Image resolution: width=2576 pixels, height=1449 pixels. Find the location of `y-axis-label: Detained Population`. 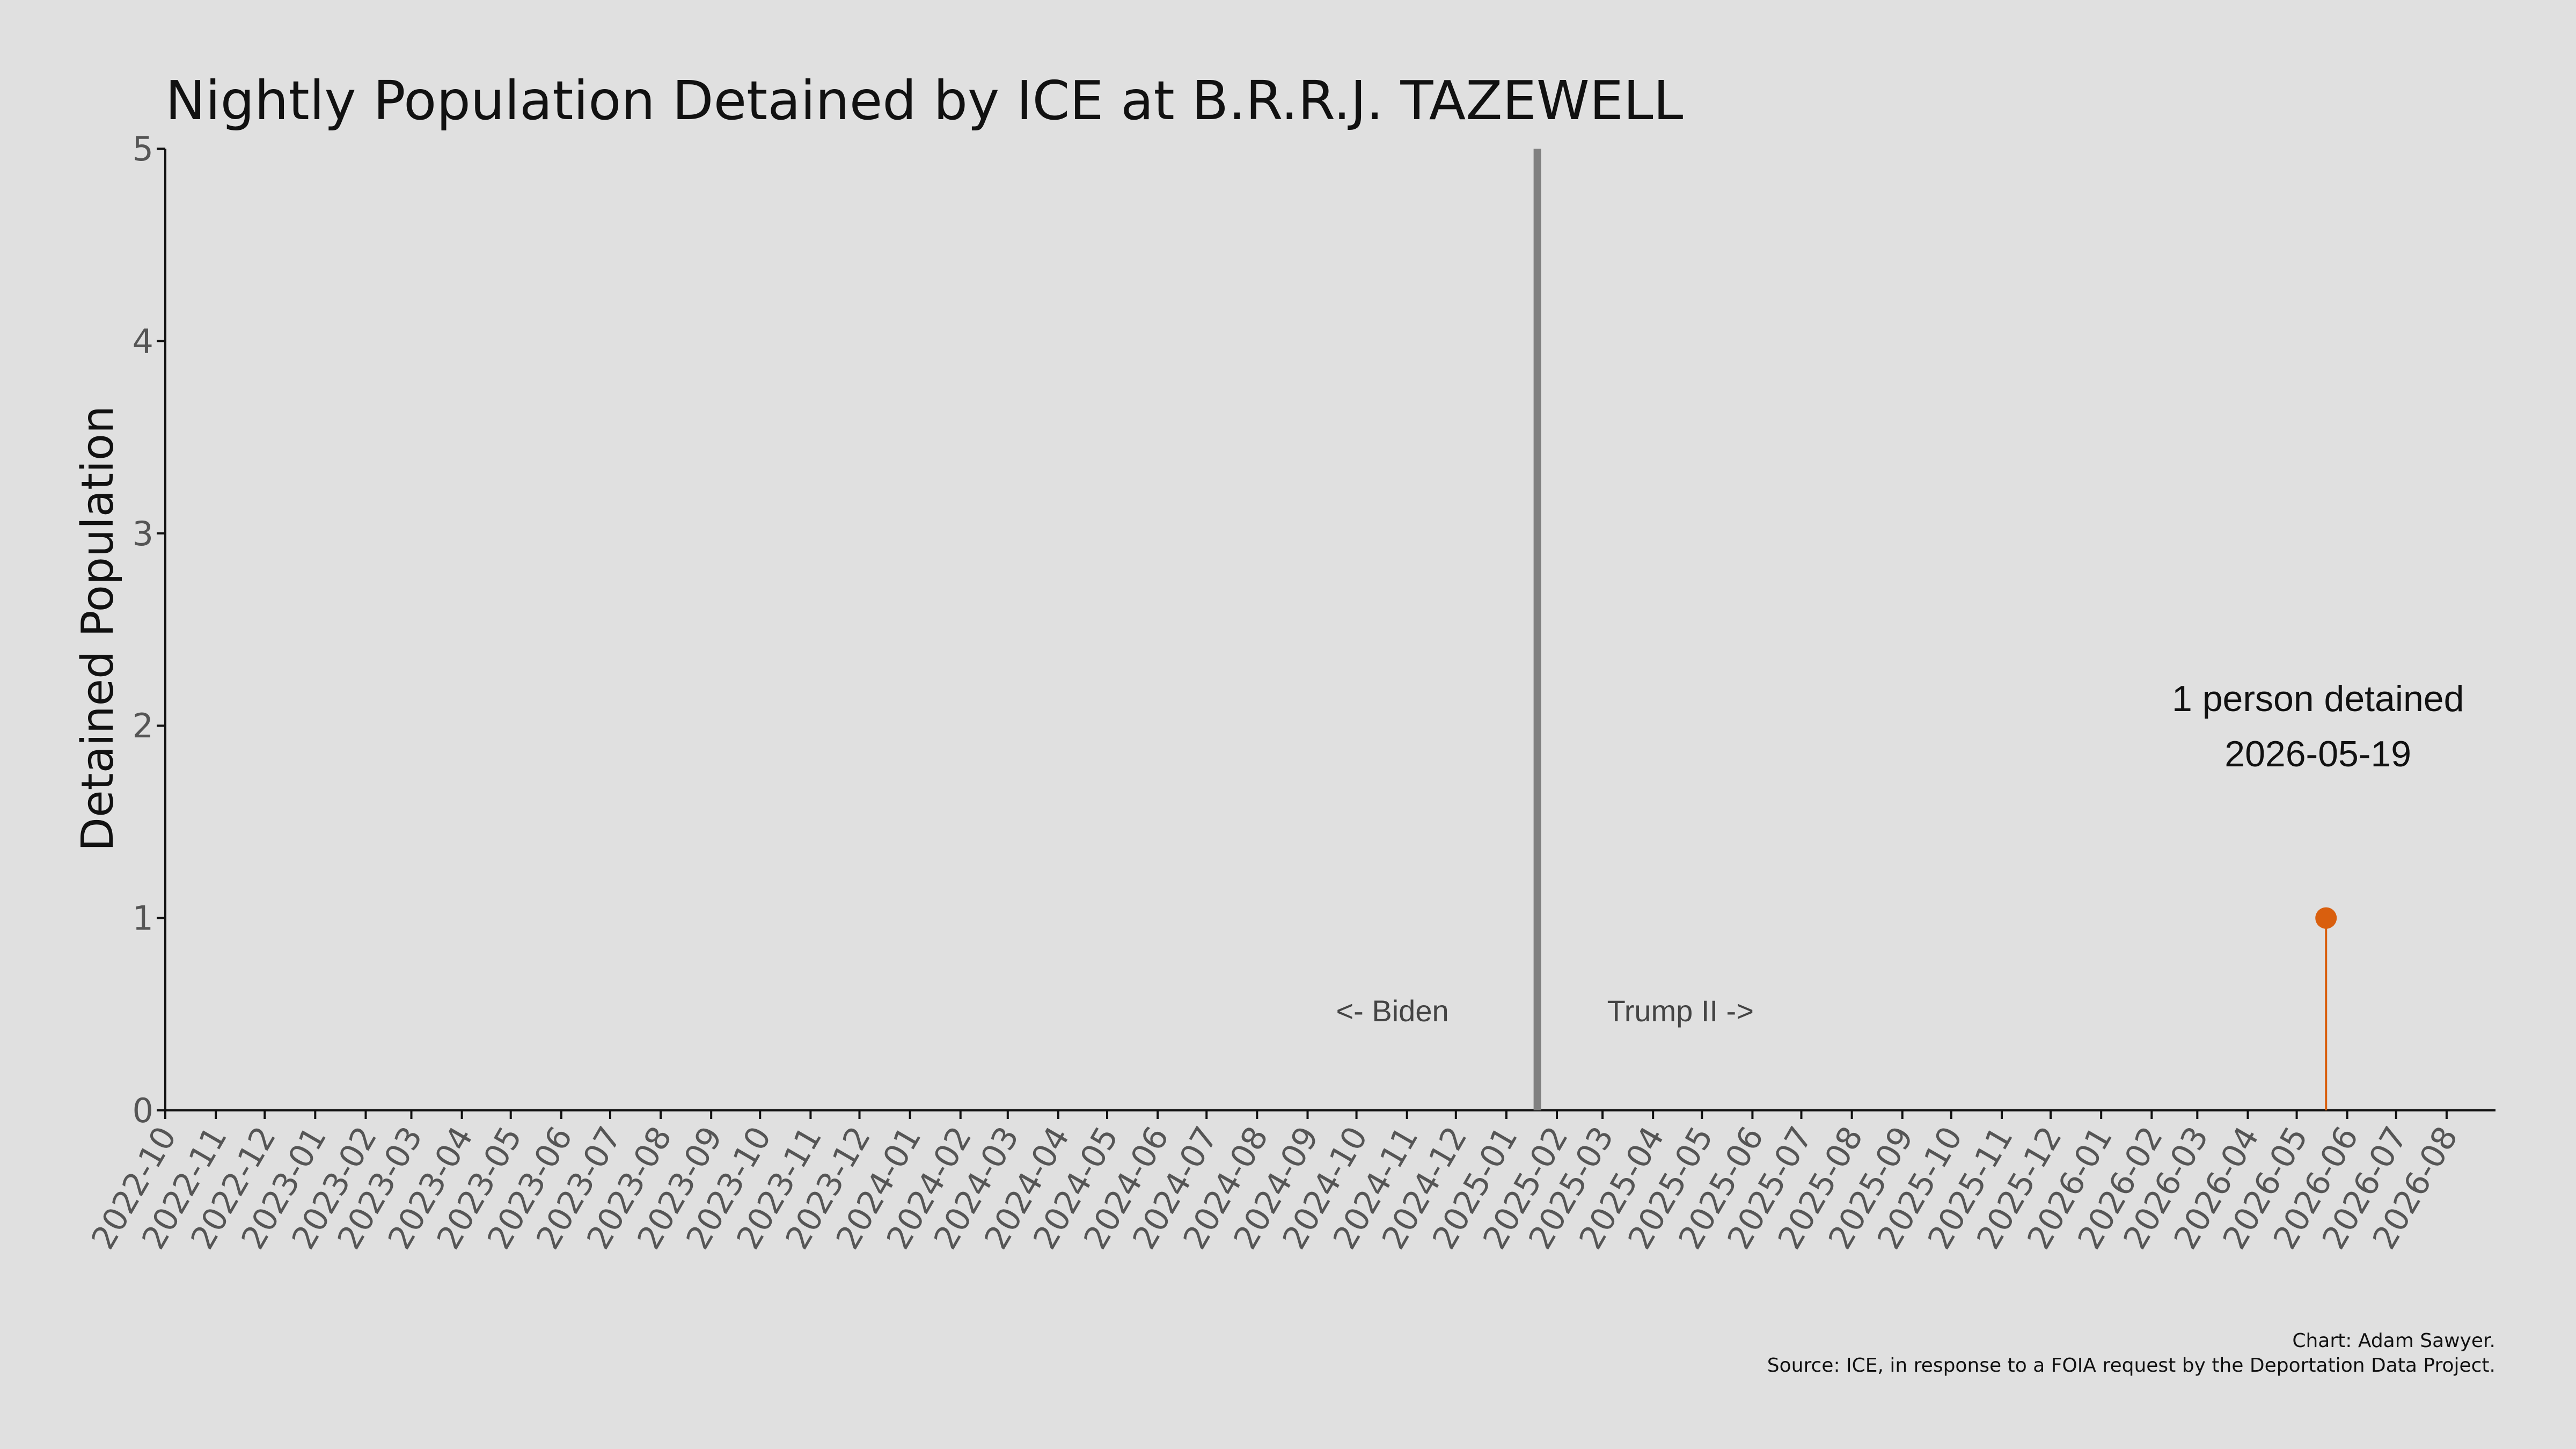

y-axis-label: Detained Population is located at coordinates (97, 628).